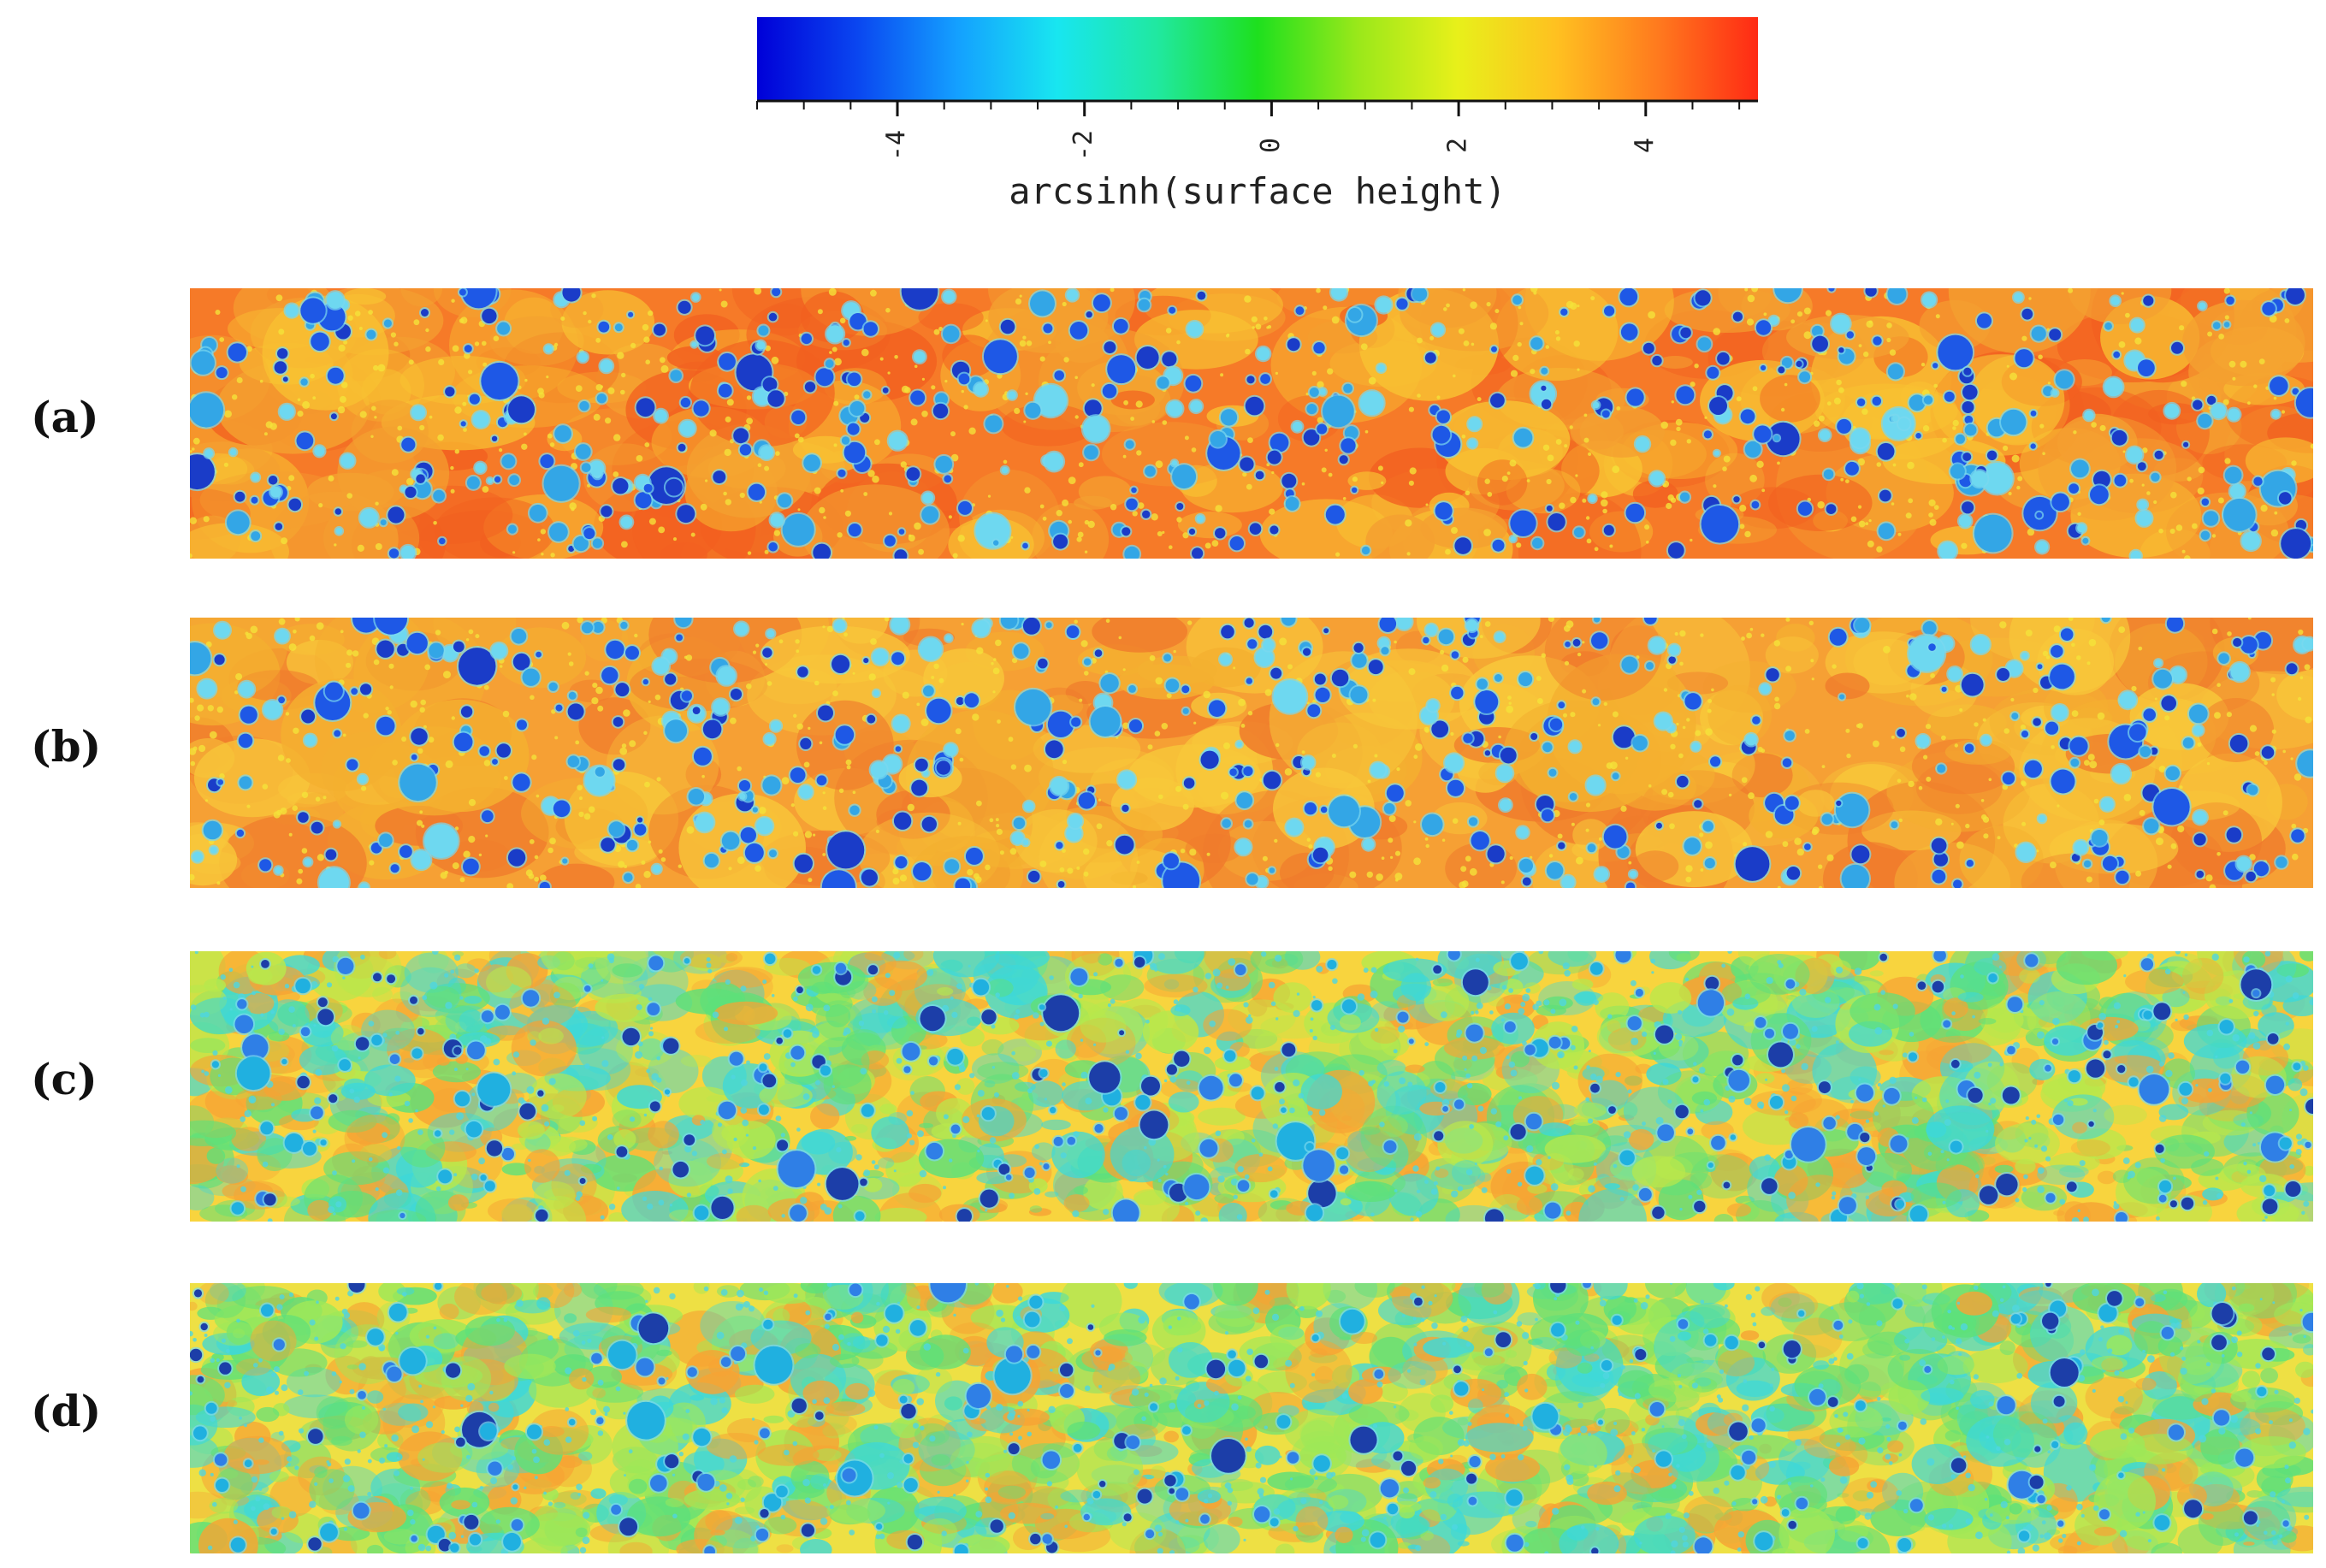 The width and height of the screenshot is (2326, 1568). Describe the element at coordinates (897, 145) in the screenshot. I see `colorbar-tick-label: -4` at that location.